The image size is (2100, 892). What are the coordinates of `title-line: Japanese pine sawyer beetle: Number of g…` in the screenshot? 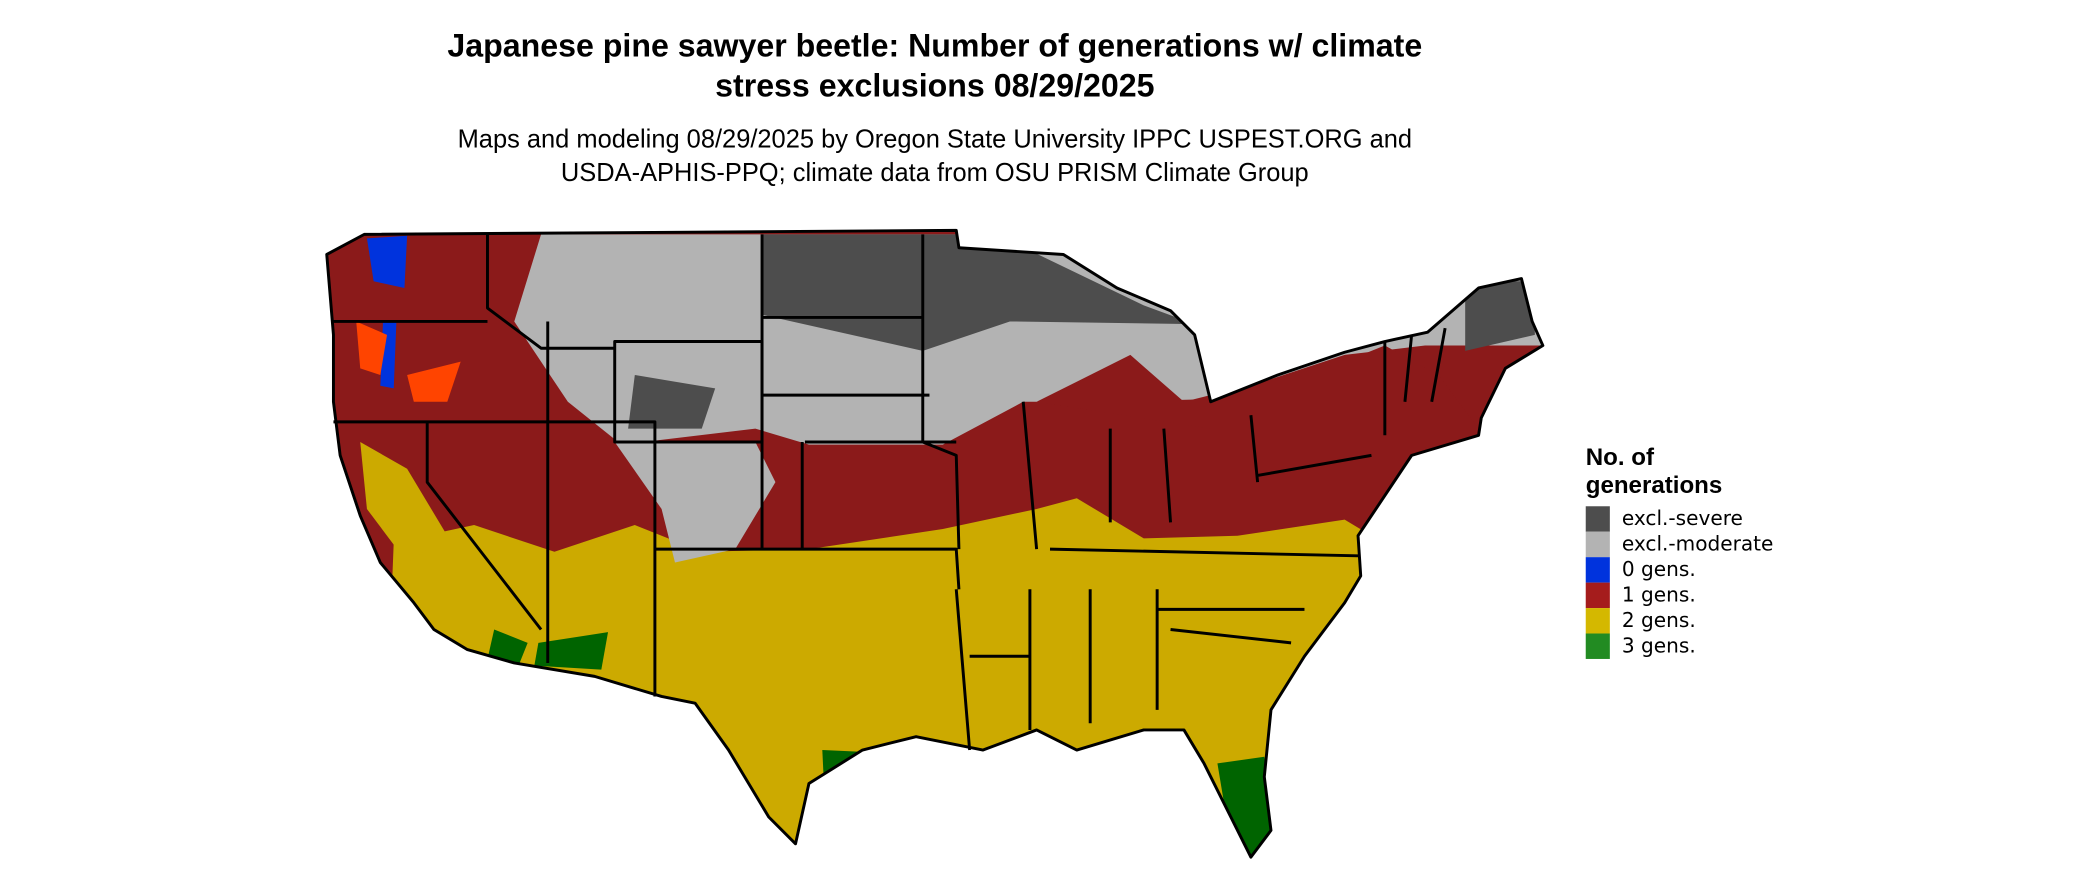 It's located at (934, 45).